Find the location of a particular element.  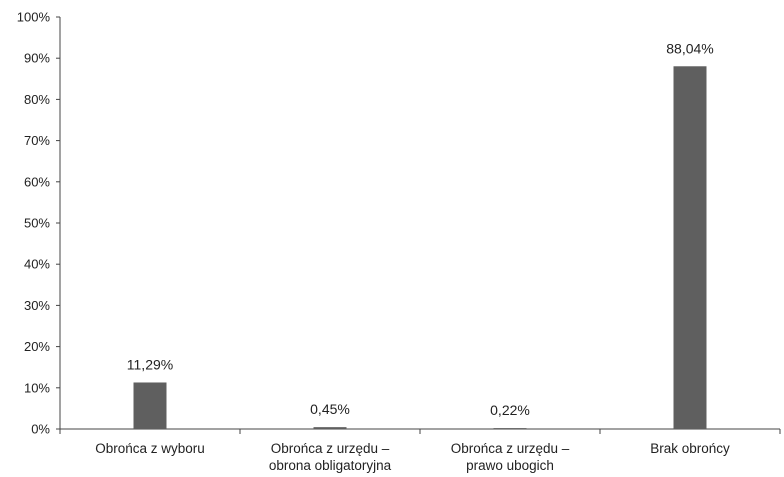

data-label: 0,22% is located at coordinates (510, 410).